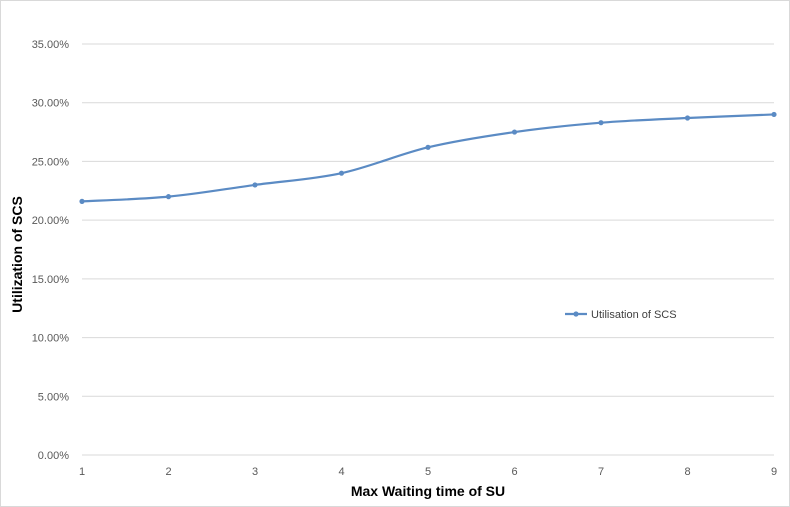 The image size is (790, 507). I want to click on x-tick-label: 1, so click(82, 472).